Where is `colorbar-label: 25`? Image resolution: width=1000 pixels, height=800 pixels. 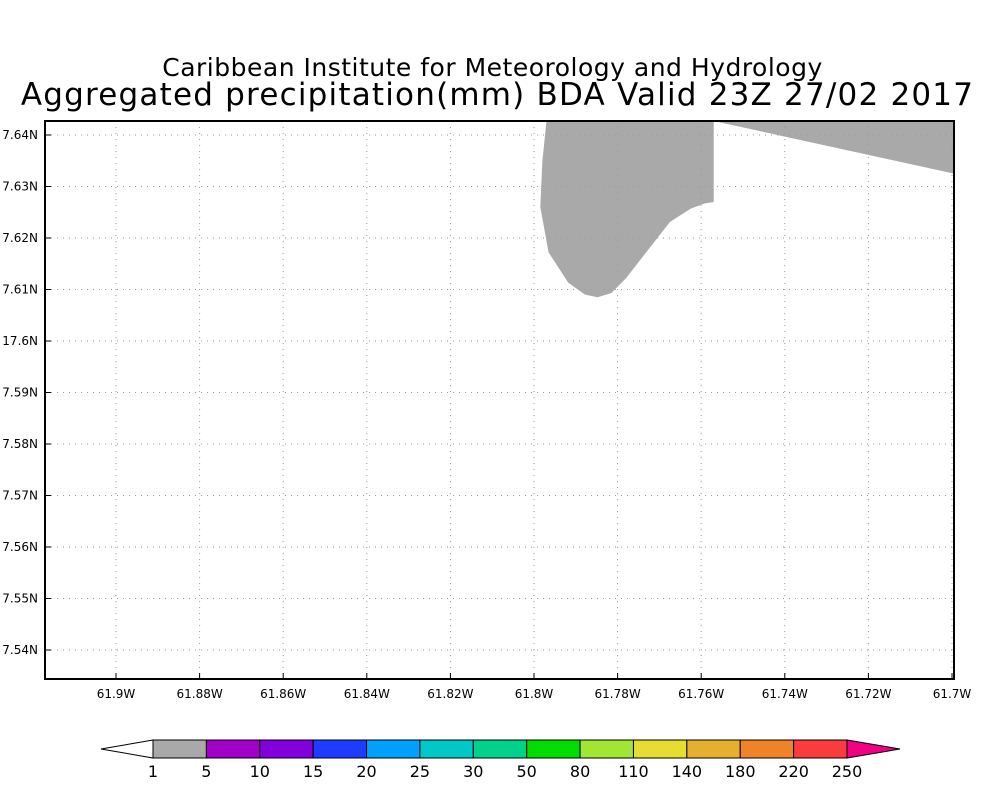
colorbar-label: 25 is located at coordinates (420, 771).